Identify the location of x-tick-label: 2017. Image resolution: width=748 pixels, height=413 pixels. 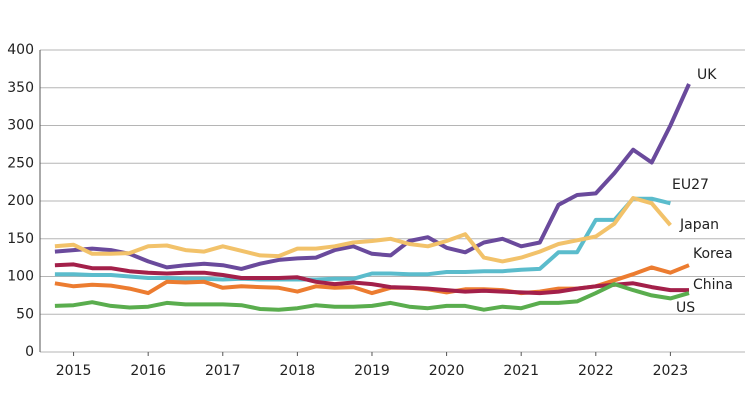
(223, 371).